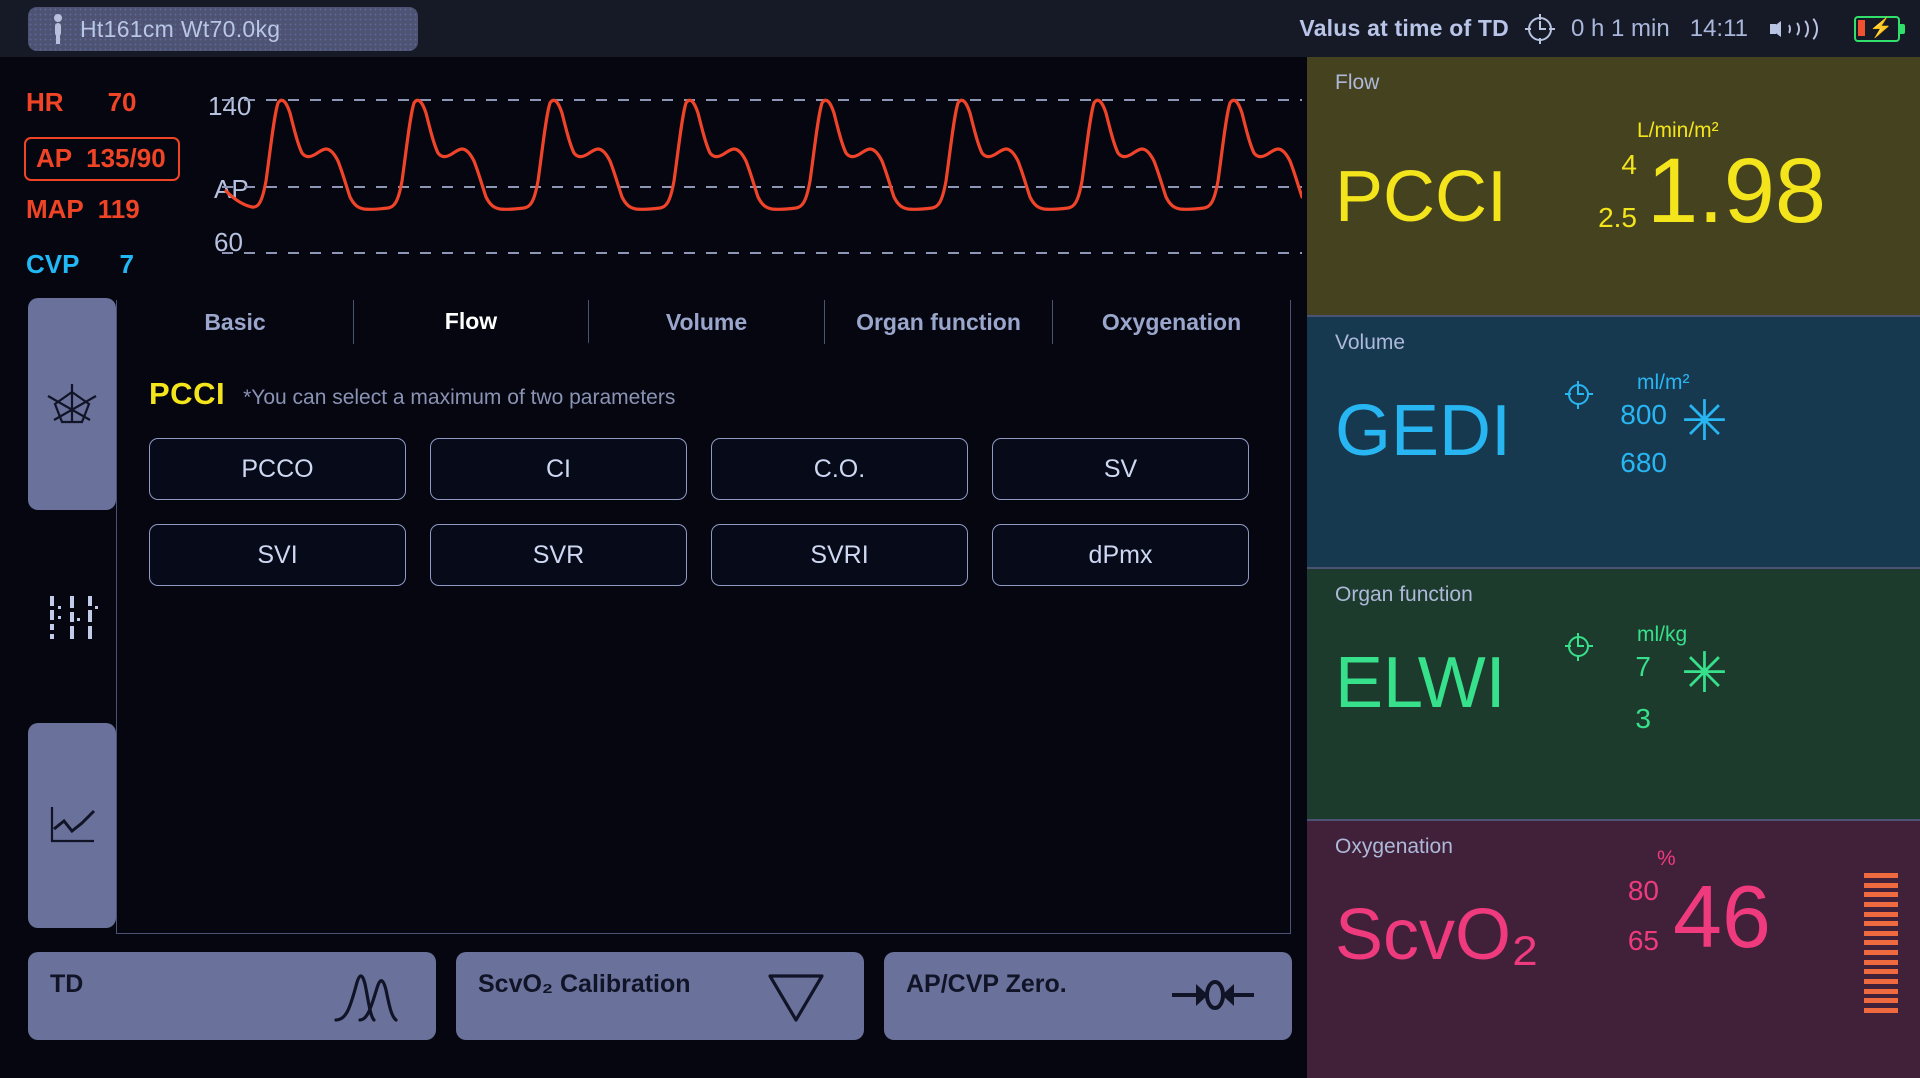 The width and height of the screenshot is (1920, 1078). Describe the element at coordinates (45, 102) in the screenshot. I see `vital-hr-label: HR` at that location.